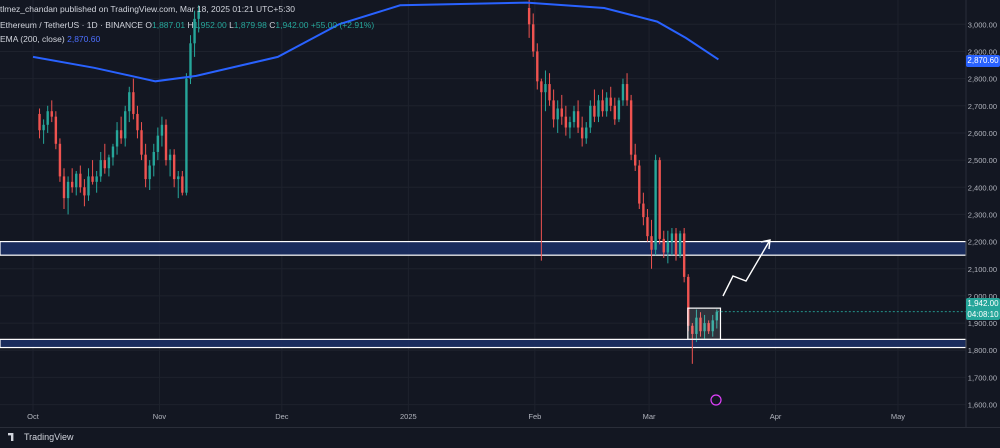 This screenshot has width=1000, height=448. What do you see at coordinates (765, 244) in the screenshot?
I see `projection-arrowhead` at bounding box center [765, 244].